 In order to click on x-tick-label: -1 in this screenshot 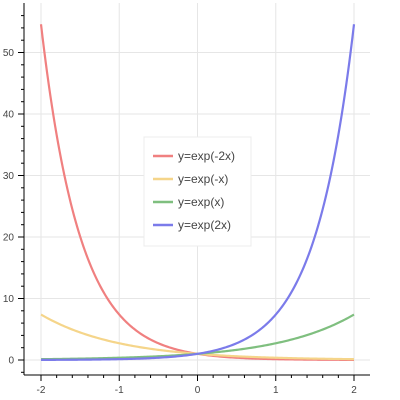, I will do `click(119, 390)`.